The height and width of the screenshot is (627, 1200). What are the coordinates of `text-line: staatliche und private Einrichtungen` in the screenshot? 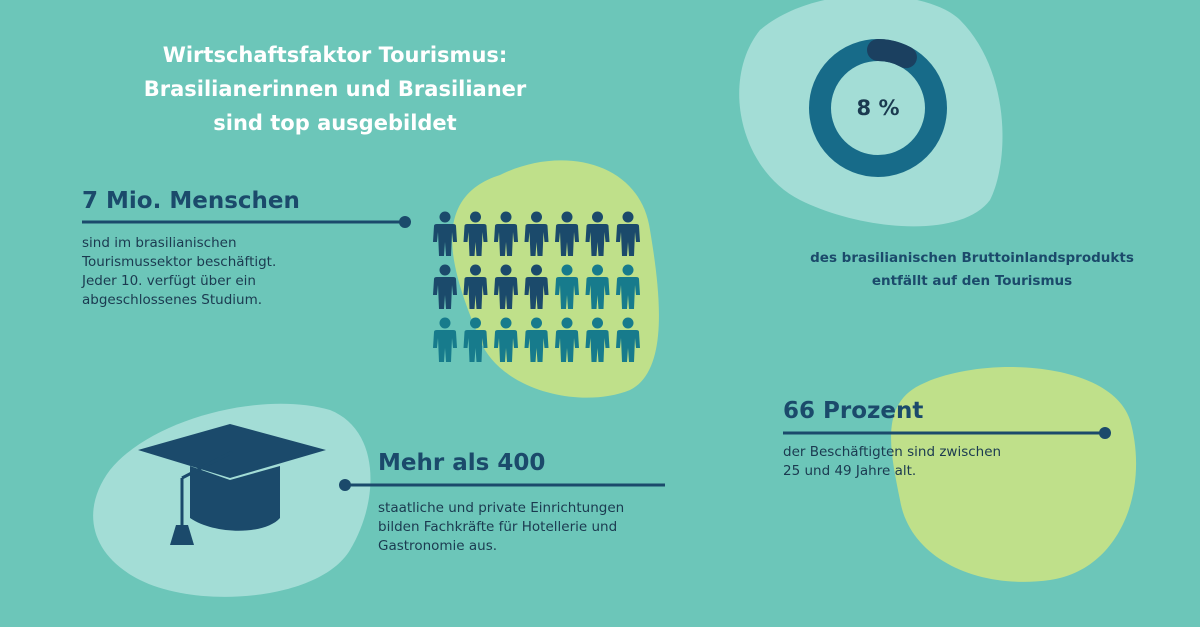 It's located at (501, 508).